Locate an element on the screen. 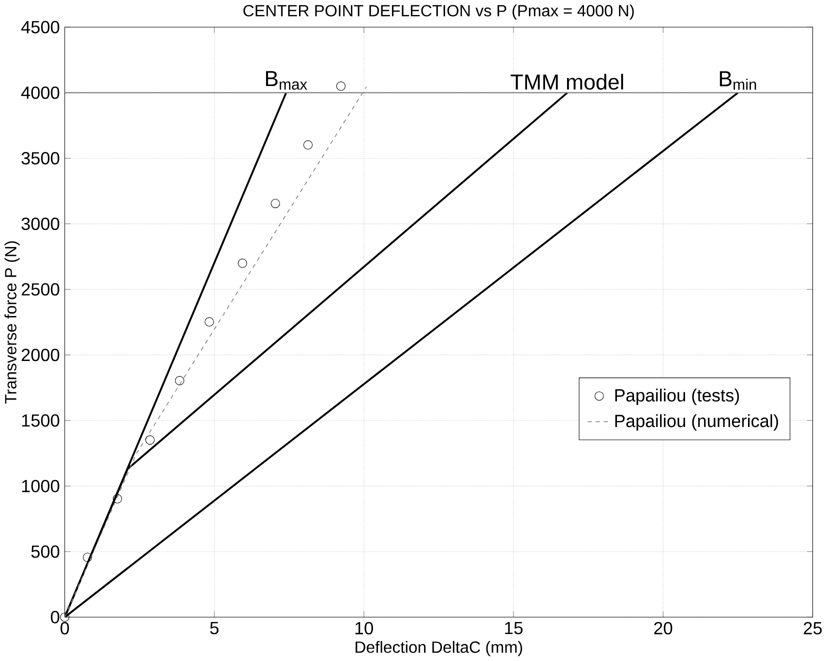 This screenshot has width=827, height=661. y-tick-label: 500 is located at coordinates (45, 552).